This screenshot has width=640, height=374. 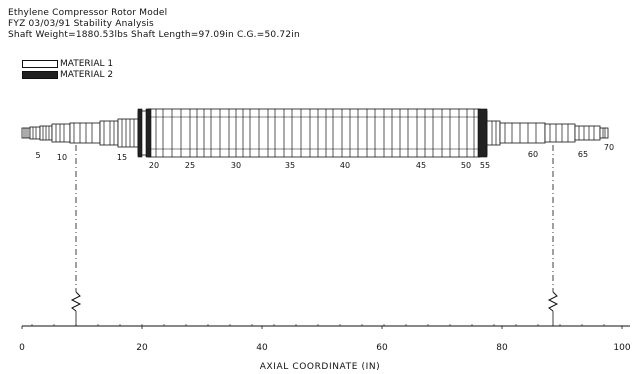 I want to click on legend-label-material-1: MATERIAL 1, so click(x=87, y=64).